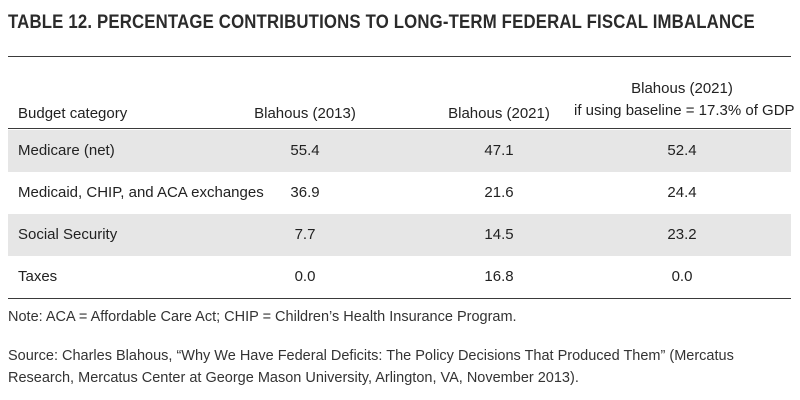  Describe the element at coordinates (399, 151) in the screenshot. I see `table-row: Medicare (net) 55.4 47.1 52.4` at that location.